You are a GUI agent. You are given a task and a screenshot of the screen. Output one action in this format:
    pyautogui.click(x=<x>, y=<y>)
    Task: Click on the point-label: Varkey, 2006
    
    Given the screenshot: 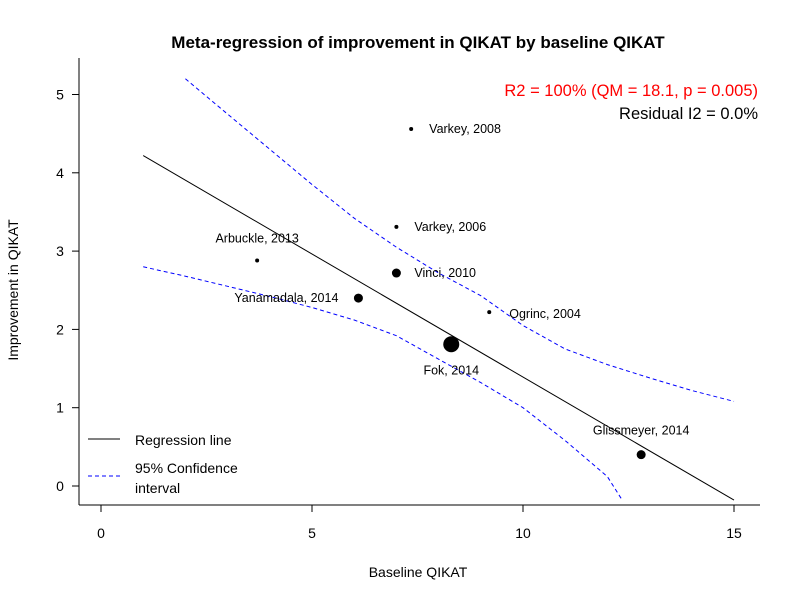 What is the action you would take?
    pyautogui.click(x=450, y=227)
    